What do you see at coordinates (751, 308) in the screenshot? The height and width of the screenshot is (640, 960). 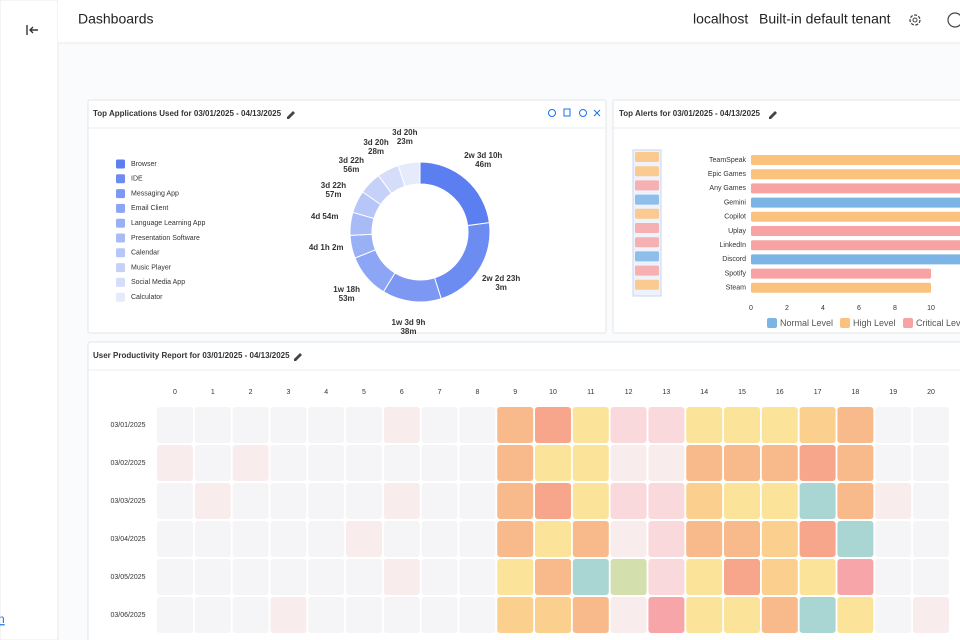 I see `x-tick-label: 0` at bounding box center [751, 308].